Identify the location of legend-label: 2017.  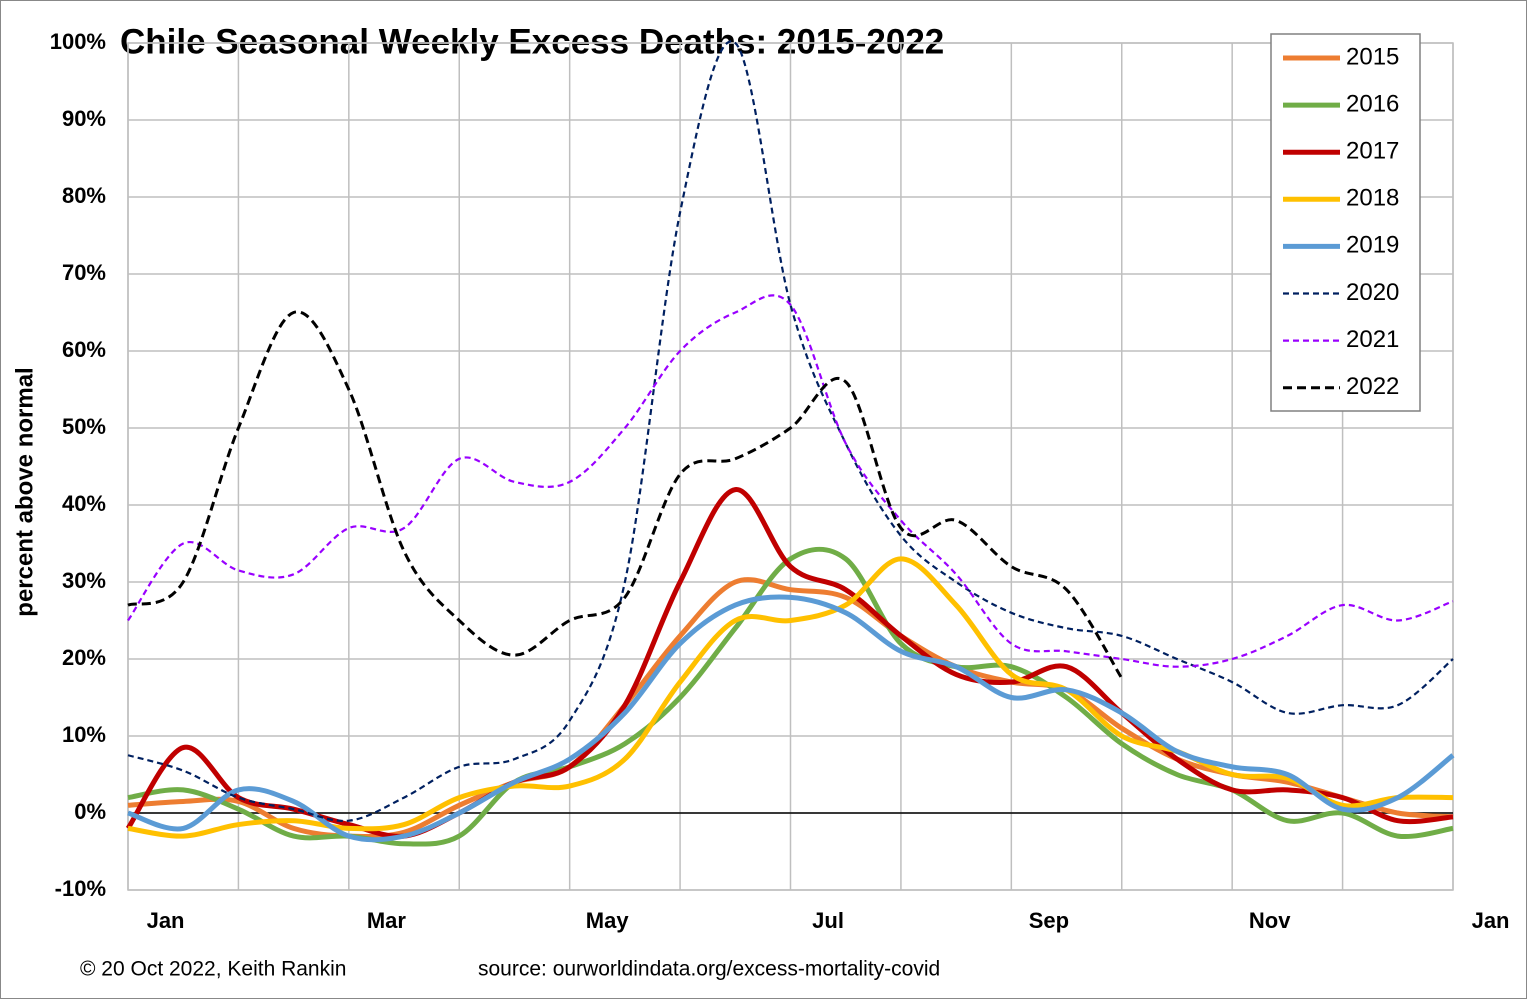
(1372, 151).